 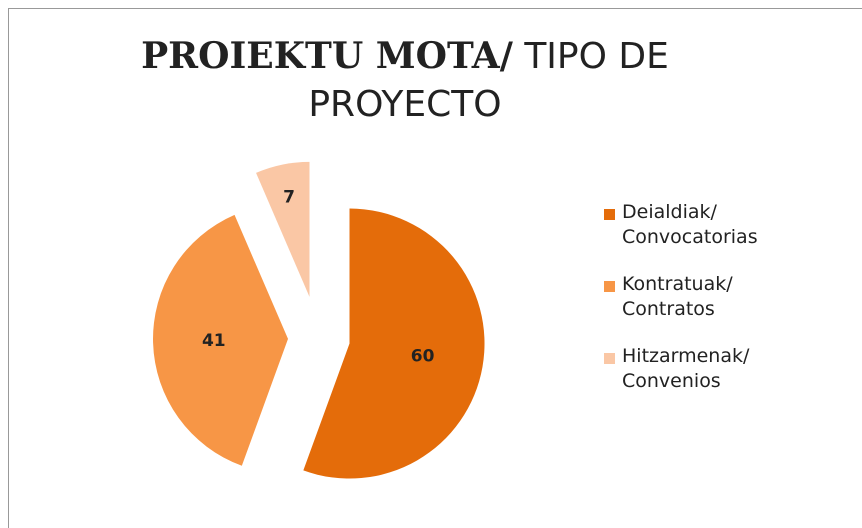 I want to click on legend-label: Kontratuak/ Contratos, so click(x=677, y=296).